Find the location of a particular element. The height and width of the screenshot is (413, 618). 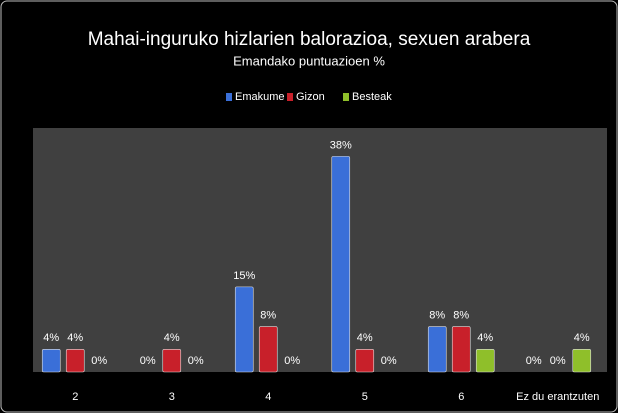

data-label: 15% is located at coordinates (244, 276).